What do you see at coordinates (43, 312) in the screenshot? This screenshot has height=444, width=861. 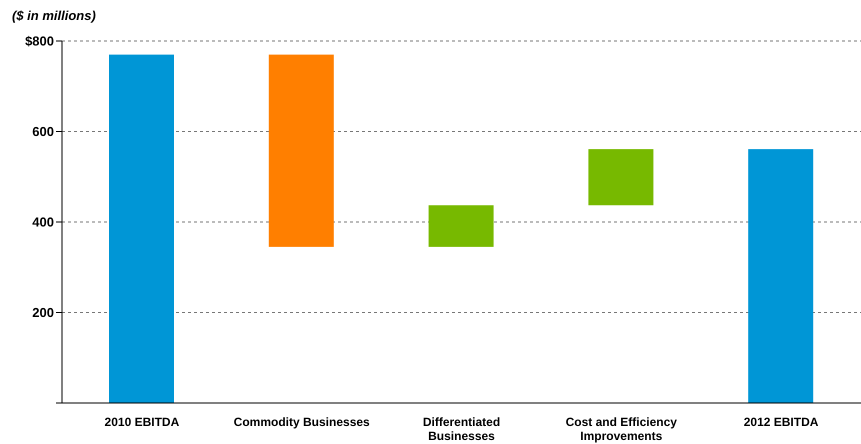 I see `y-tick-label: 200` at bounding box center [43, 312].